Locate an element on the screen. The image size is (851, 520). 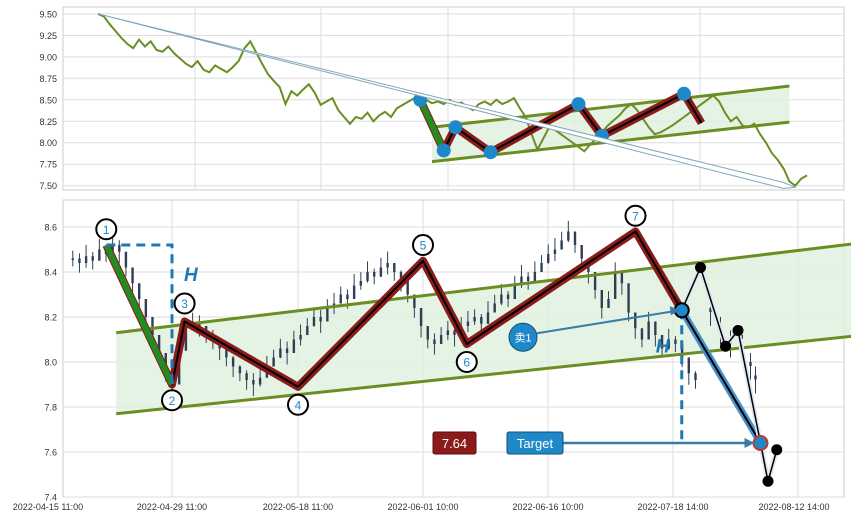
pivot-label-number: 5 is located at coordinates (423, 246).